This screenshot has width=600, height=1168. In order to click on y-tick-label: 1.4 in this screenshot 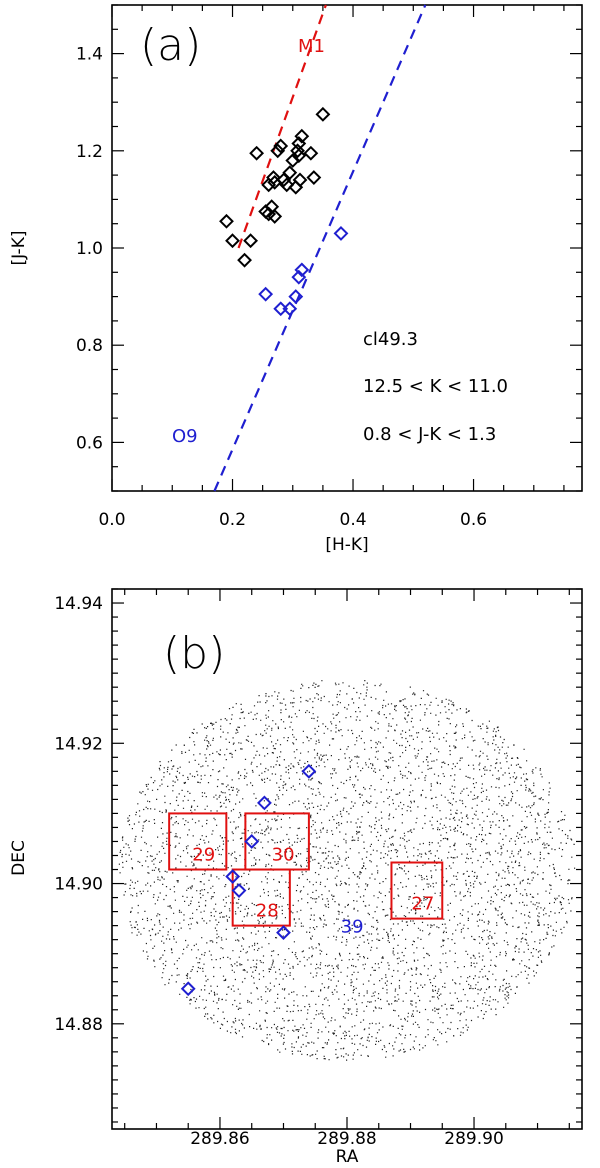, I will do `click(89, 55)`.